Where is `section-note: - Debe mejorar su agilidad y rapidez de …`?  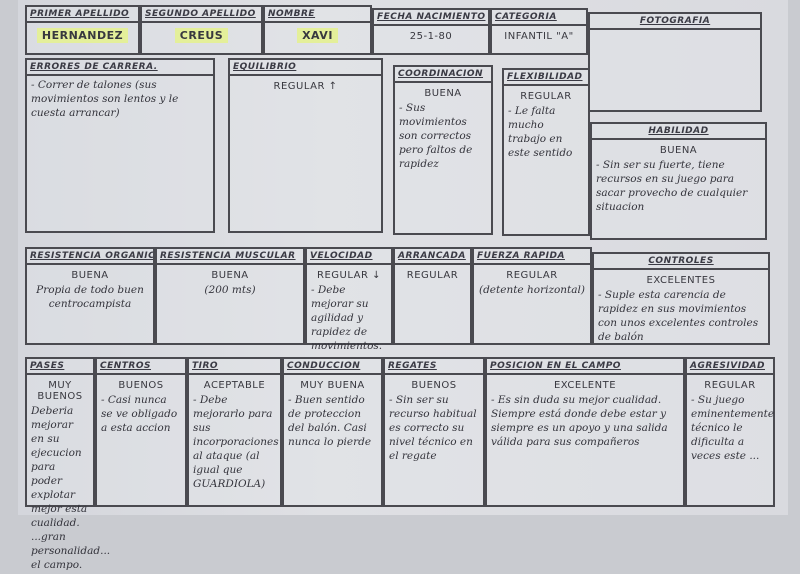 section-note: - Debe mejorar su agilidad y rapidez de … is located at coordinates (347, 318).